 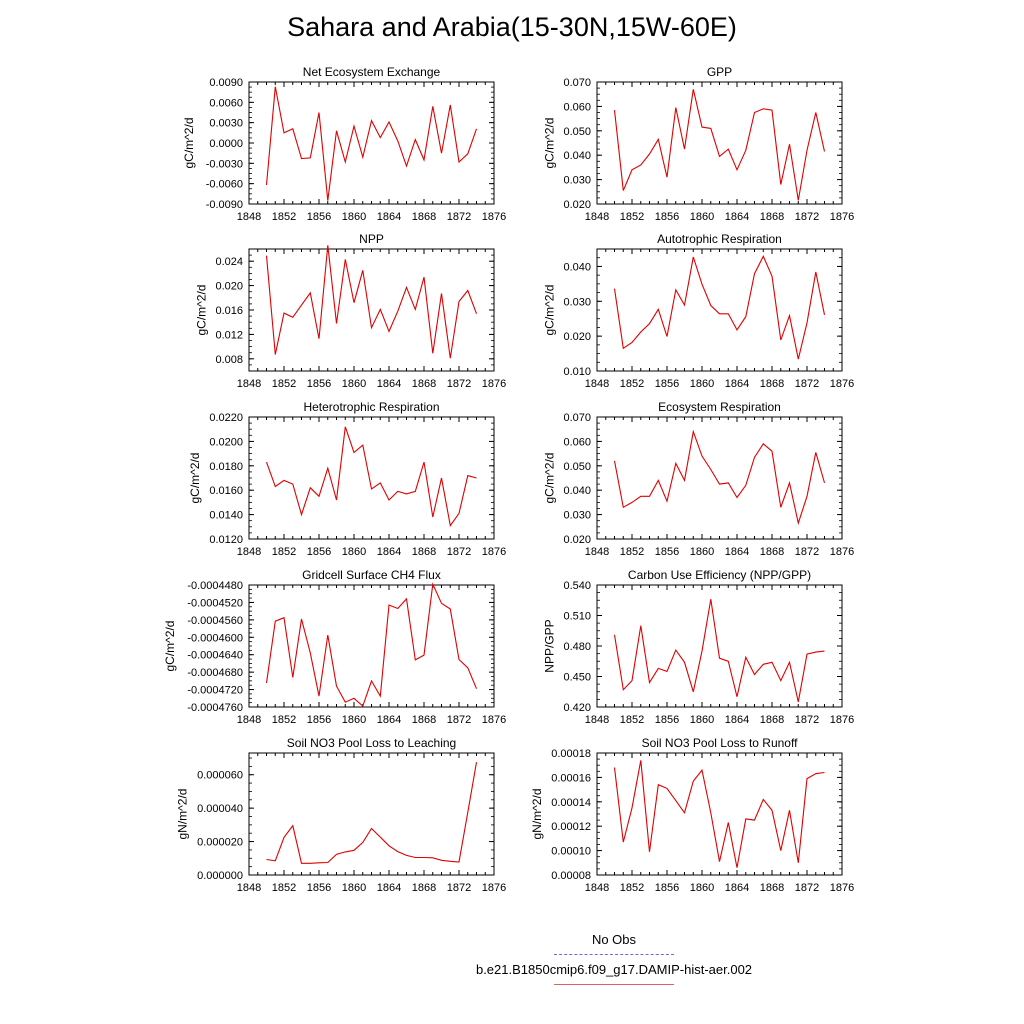 I want to click on y-tick-label: 0.480, so click(x=577, y=647).